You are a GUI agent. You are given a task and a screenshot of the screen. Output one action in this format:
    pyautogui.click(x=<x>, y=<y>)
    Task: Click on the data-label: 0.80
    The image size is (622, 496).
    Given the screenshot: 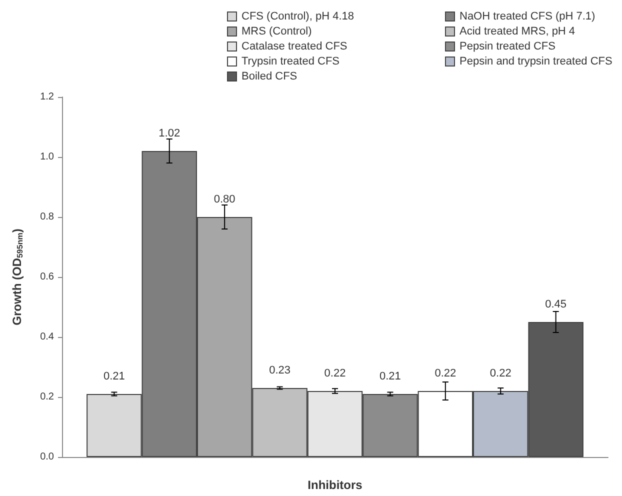 What is the action you would take?
    pyautogui.click(x=225, y=200)
    